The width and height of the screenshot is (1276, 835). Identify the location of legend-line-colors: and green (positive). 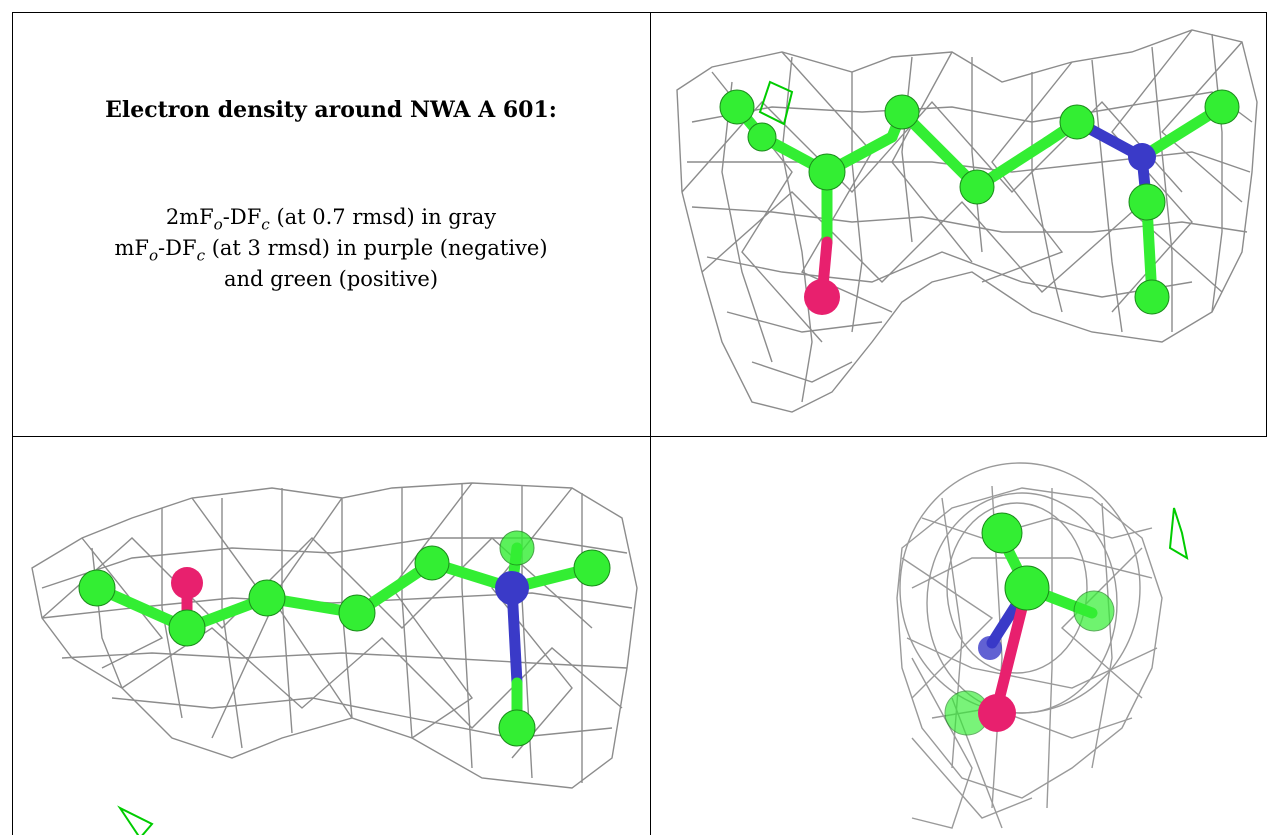
(331, 279).